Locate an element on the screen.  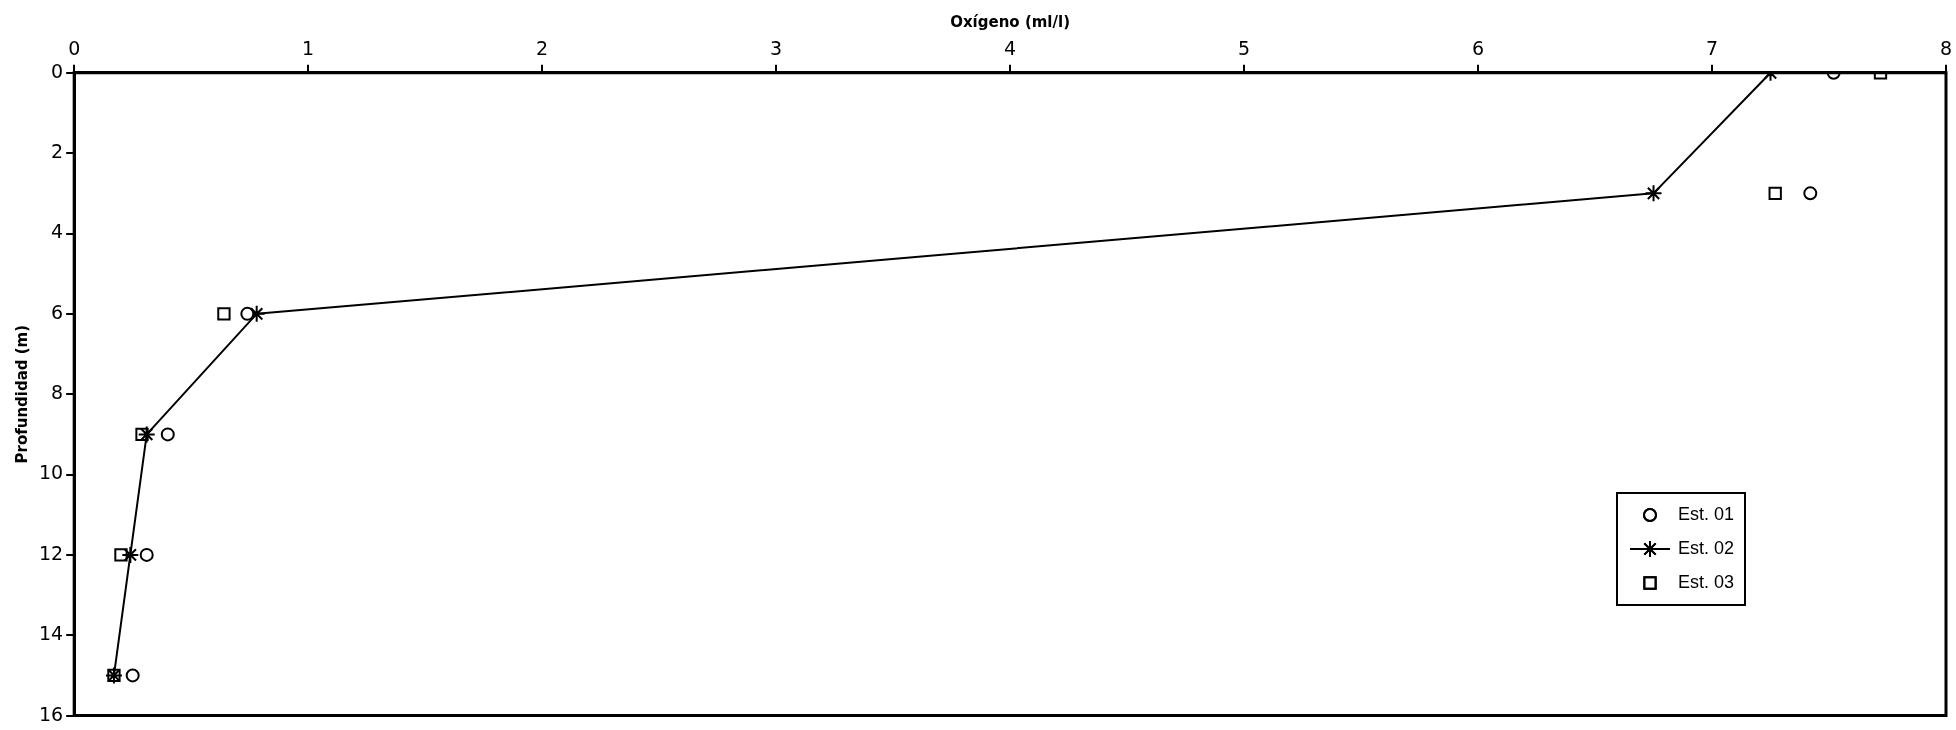
x-tick-label: 3 is located at coordinates (776, 48).